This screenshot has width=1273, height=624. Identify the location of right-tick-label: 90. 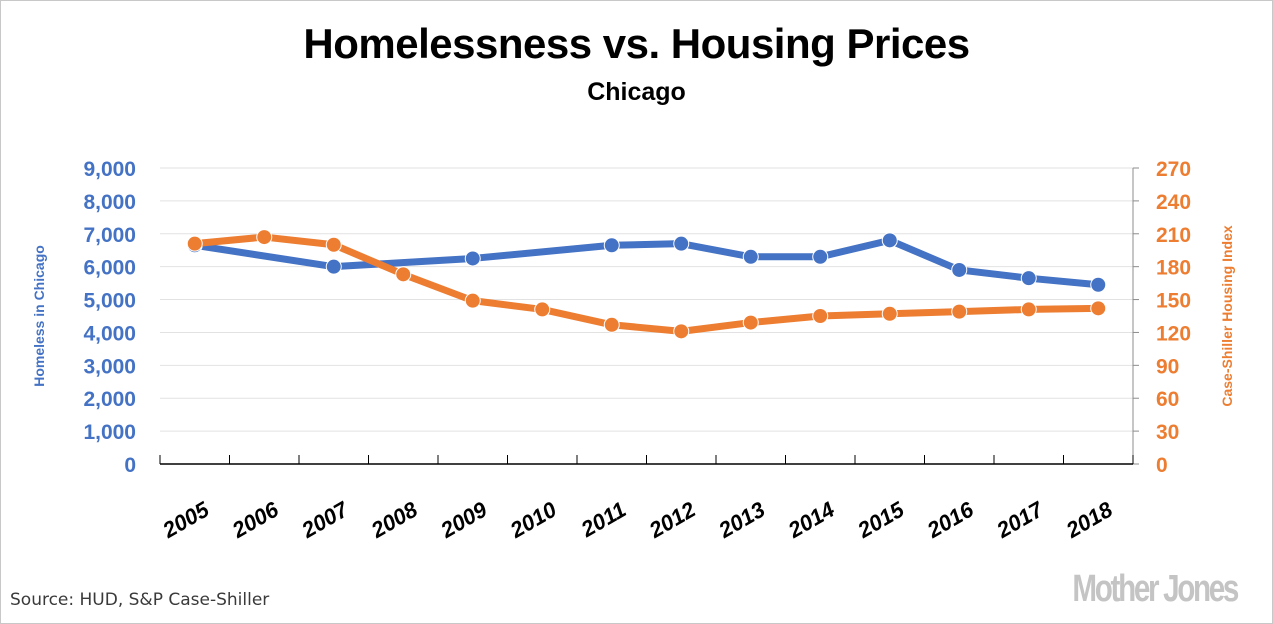
(1167, 366).